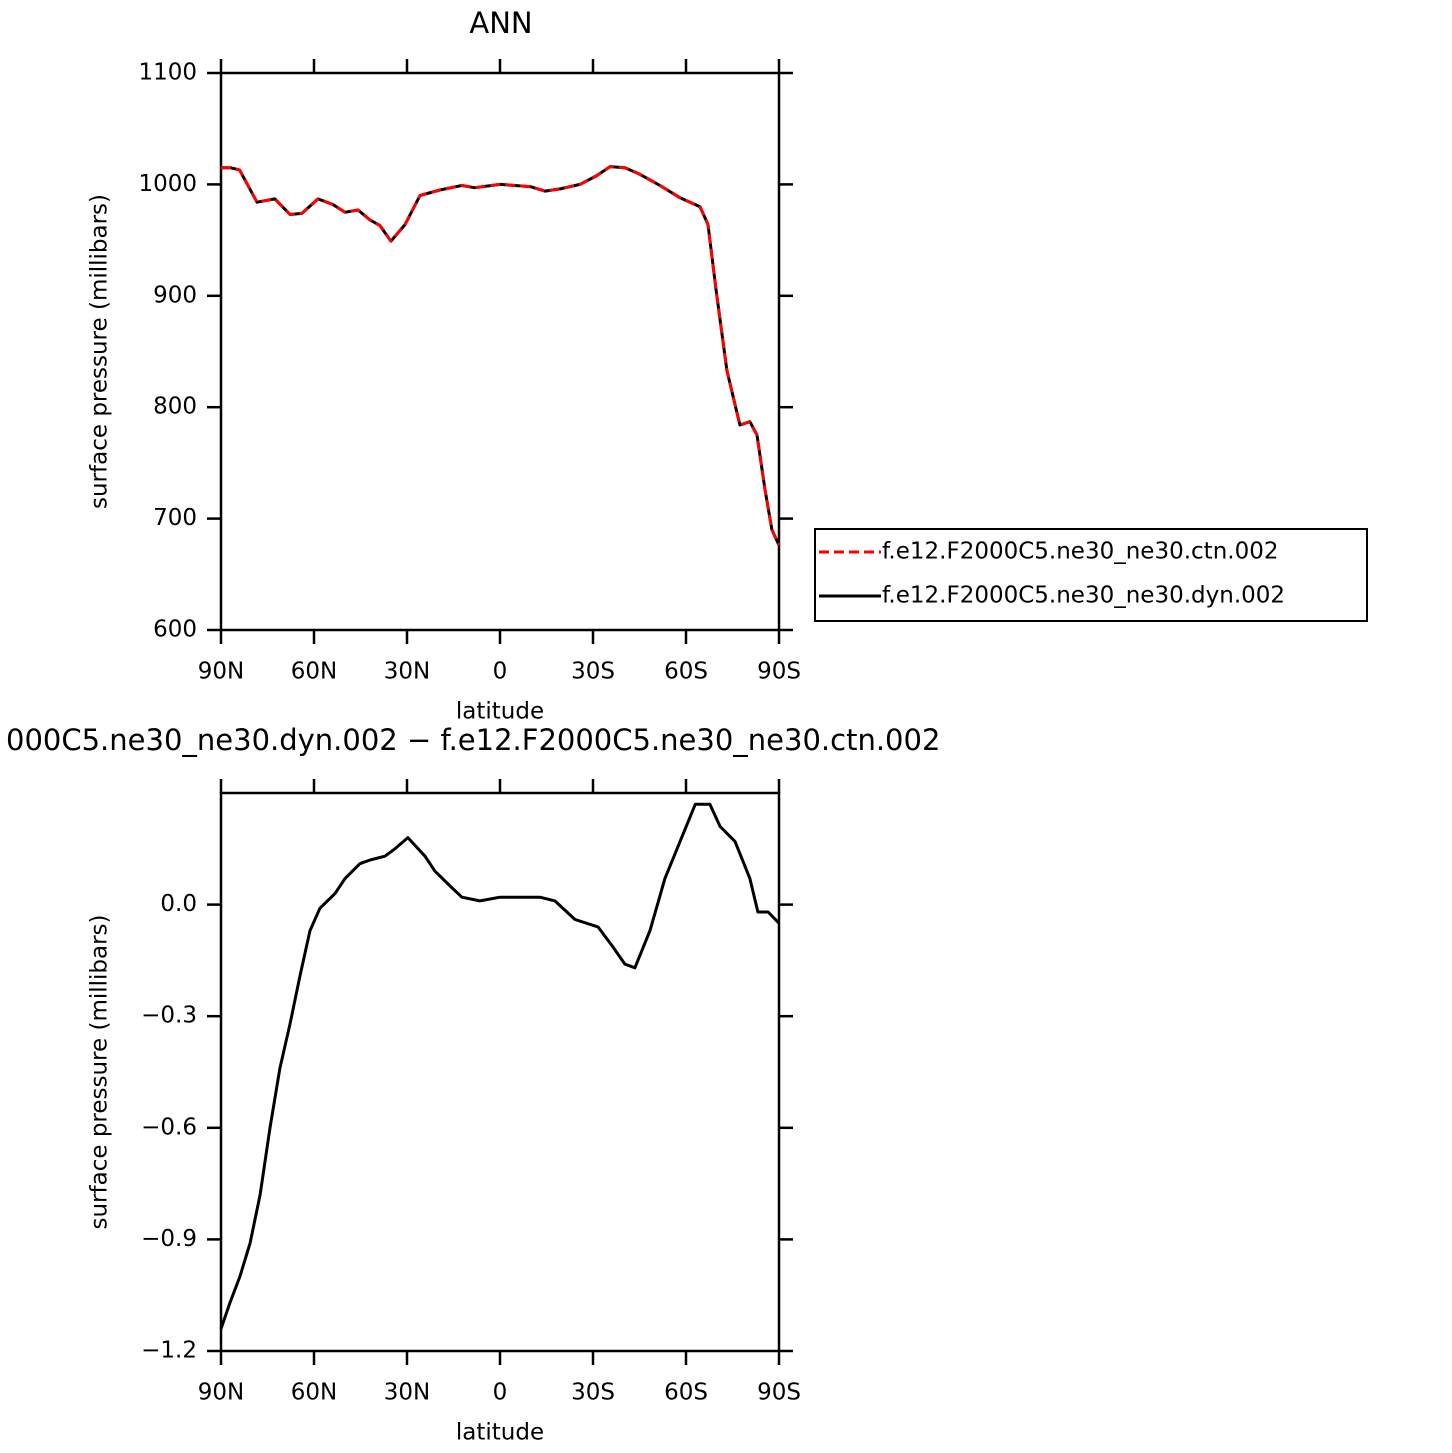  Describe the element at coordinates (167, 184) in the screenshot. I see `y-tick-label: 1000` at that location.